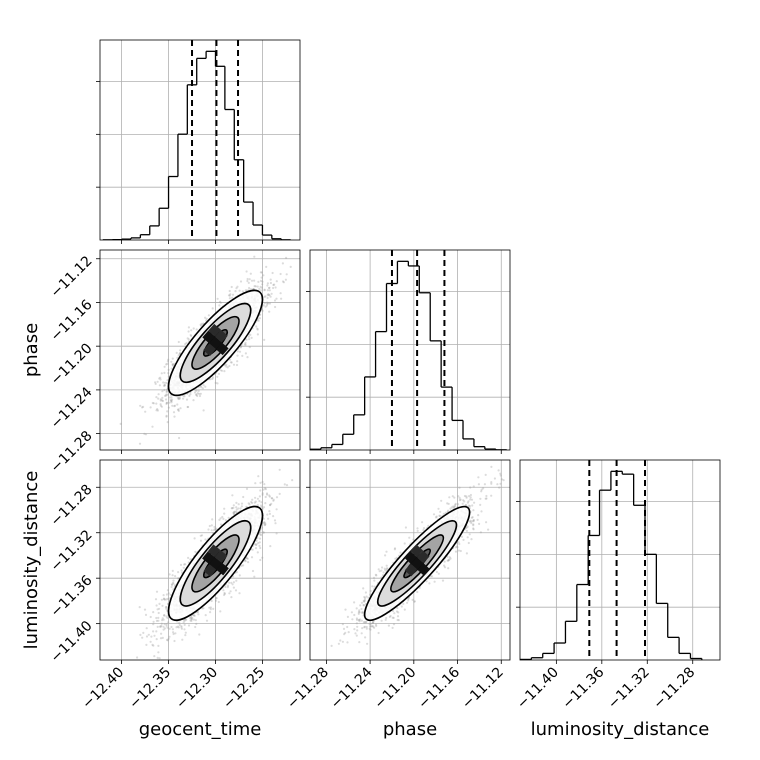  I want to click on histogram-frame-geocent_time, so click(200, 140).